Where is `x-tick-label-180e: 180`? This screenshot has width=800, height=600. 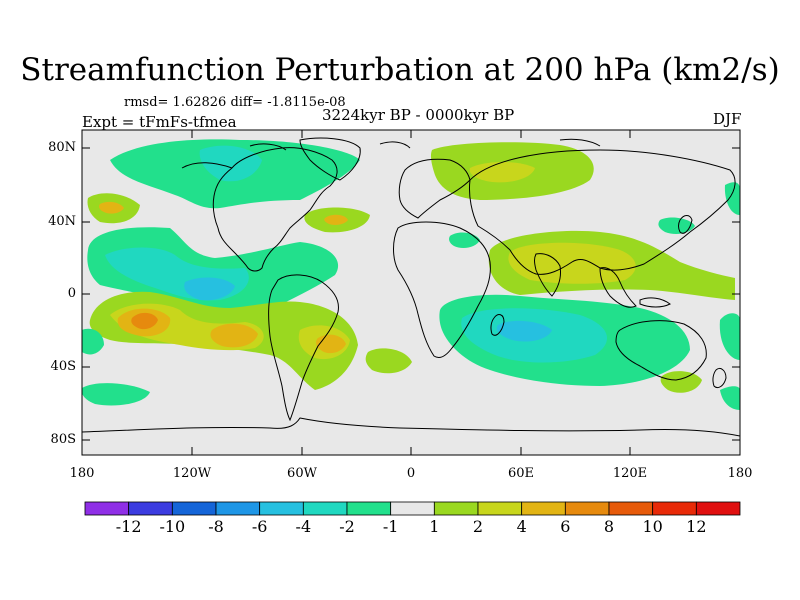
x-tick-label-180e: 180 is located at coordinates (740, 473).